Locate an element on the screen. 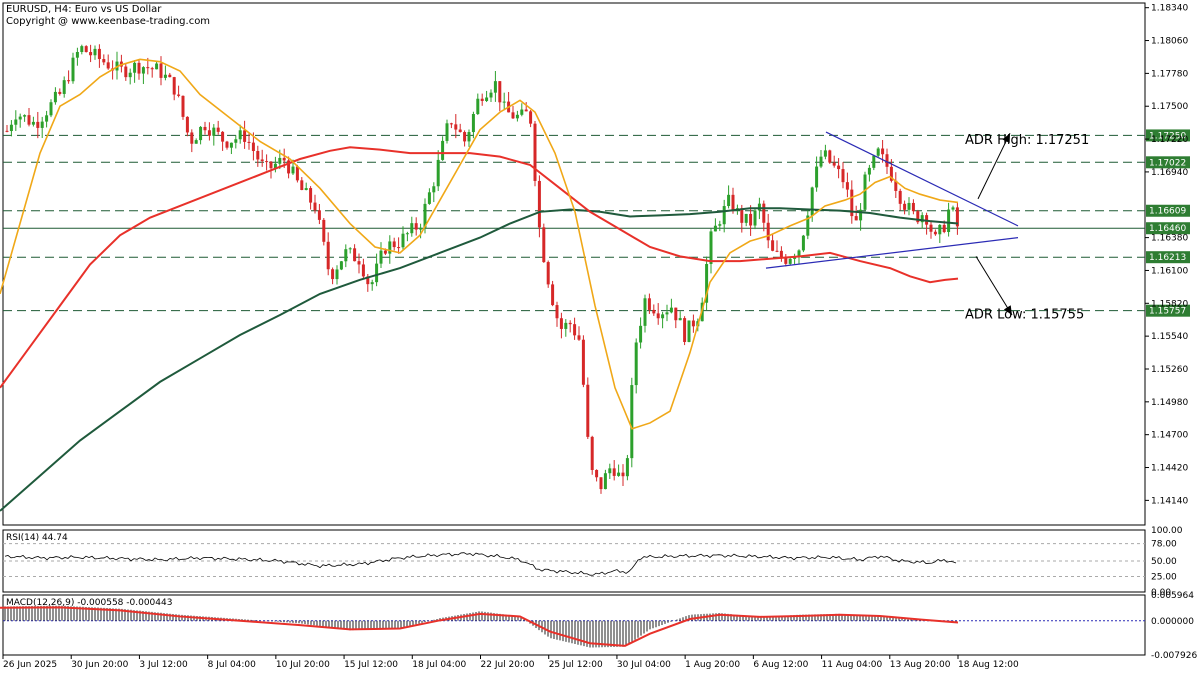 This screenshot has height=675, width=1200. x-tick-label: 30 Jul 04:00 is located at coordinates (644, 665).